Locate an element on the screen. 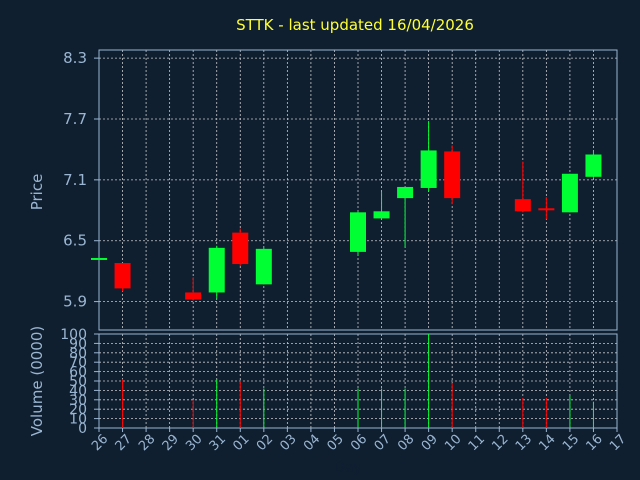 The image size is (640, 480). x-tick-label: 16 is located at coordinates (594, 443).